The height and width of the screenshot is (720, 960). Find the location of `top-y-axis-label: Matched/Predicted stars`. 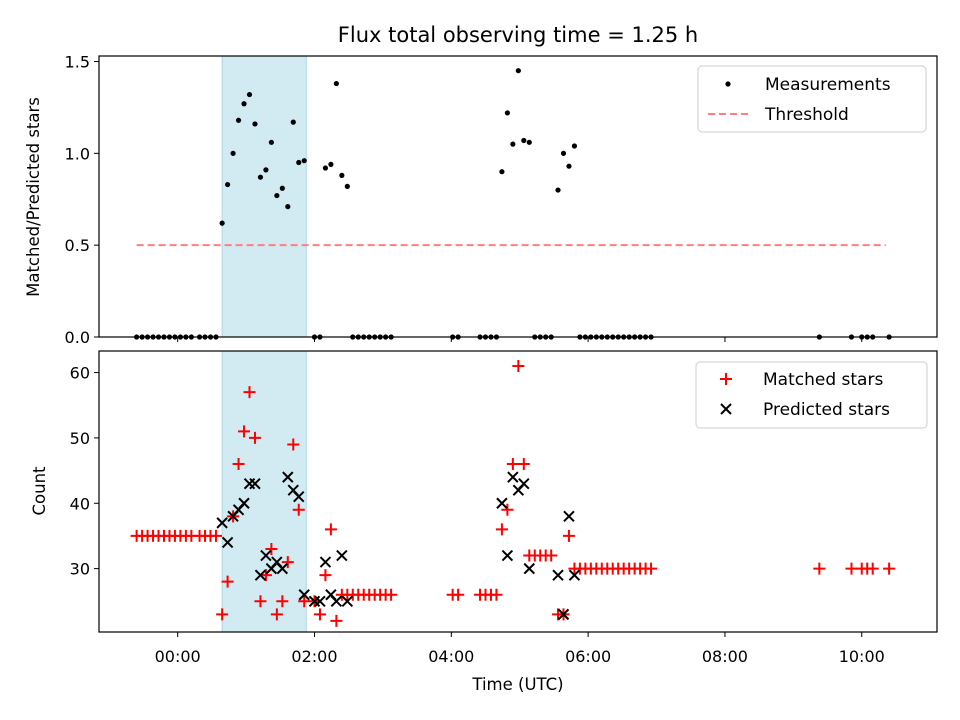

top-y-axis-label: Matched/Predicted stars is located at coordinates (33, 197).